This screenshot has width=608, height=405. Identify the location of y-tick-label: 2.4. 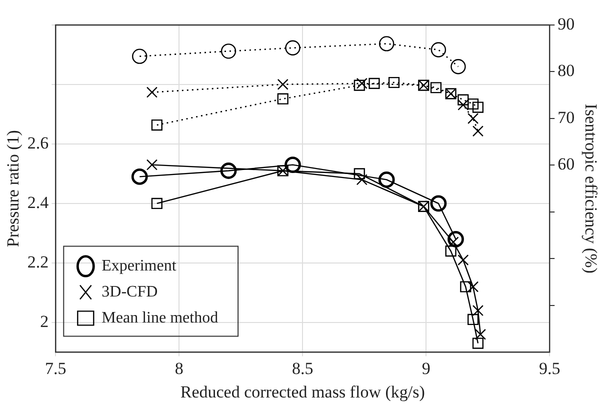
(38, 202).